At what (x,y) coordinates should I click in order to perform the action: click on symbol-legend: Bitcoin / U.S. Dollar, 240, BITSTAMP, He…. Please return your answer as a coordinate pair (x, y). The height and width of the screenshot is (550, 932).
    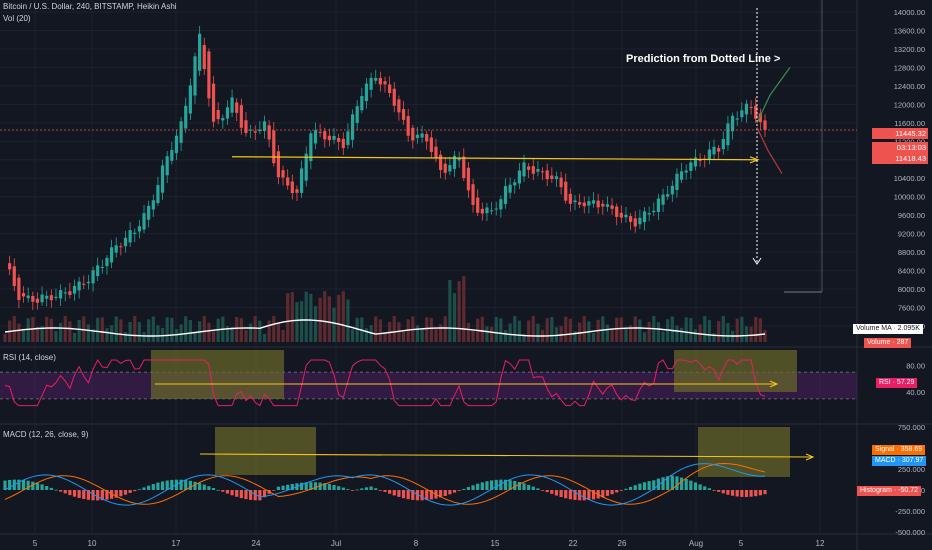
    Looking at the image, I should click on (90, 6).